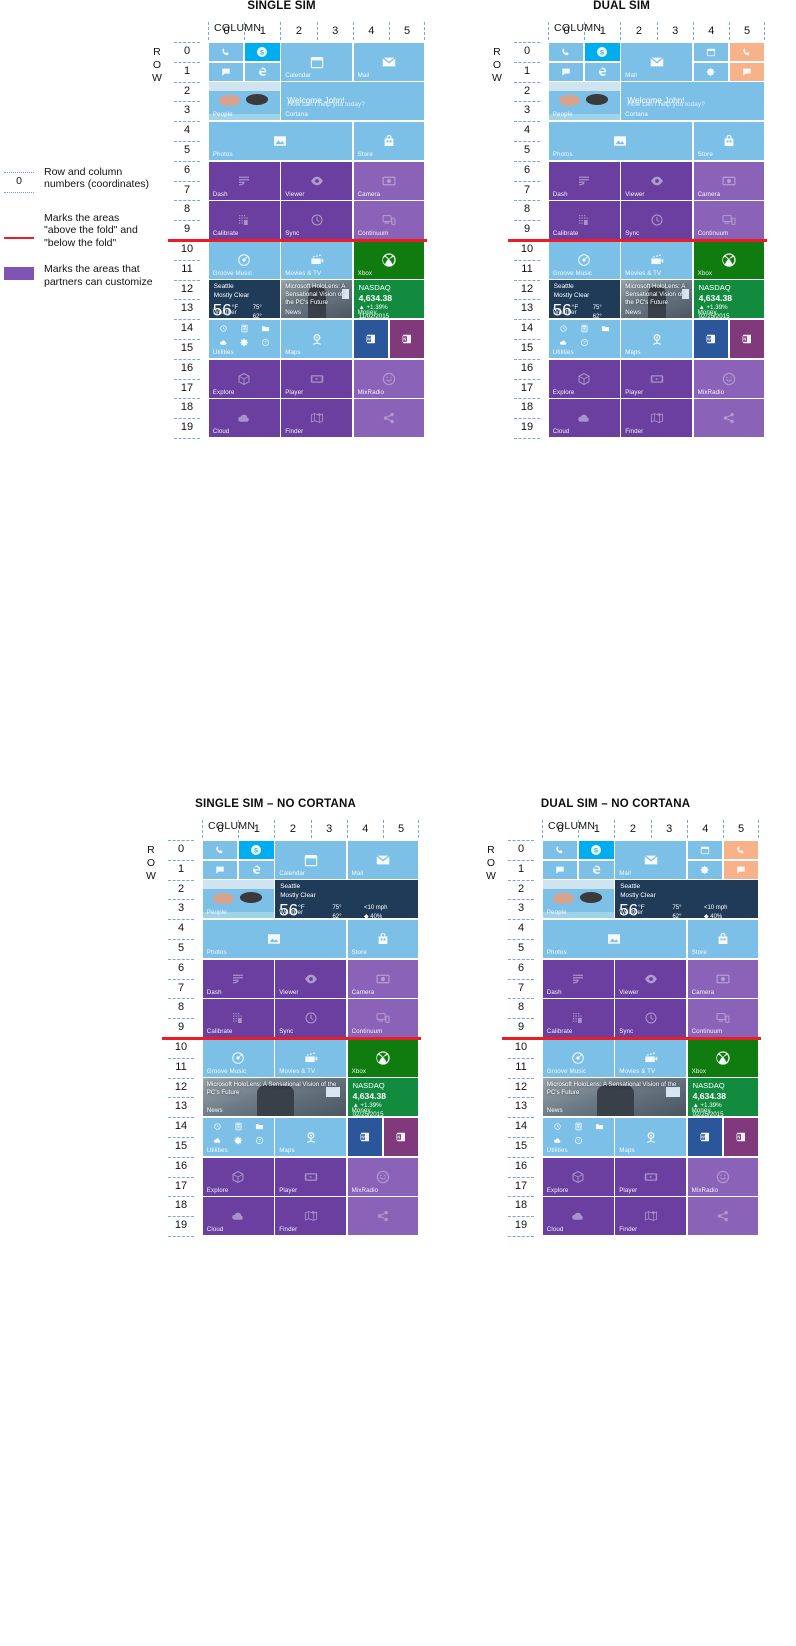 This screenshot has width=796, height=1646. What do you see at coordinates (747, 51) in the screenshot?
I see `tile-phone-sim2` at bounding box center [747, 51].